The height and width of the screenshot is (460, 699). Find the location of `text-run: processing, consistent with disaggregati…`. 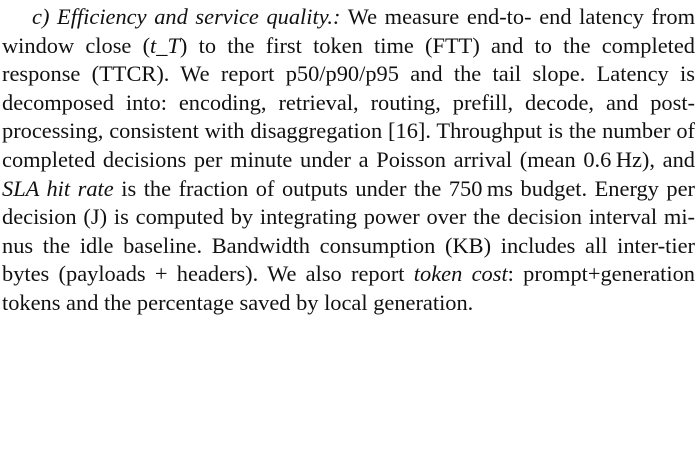

text-run: processing, consistent with disaggregati… is located at coordinates (272, 131).